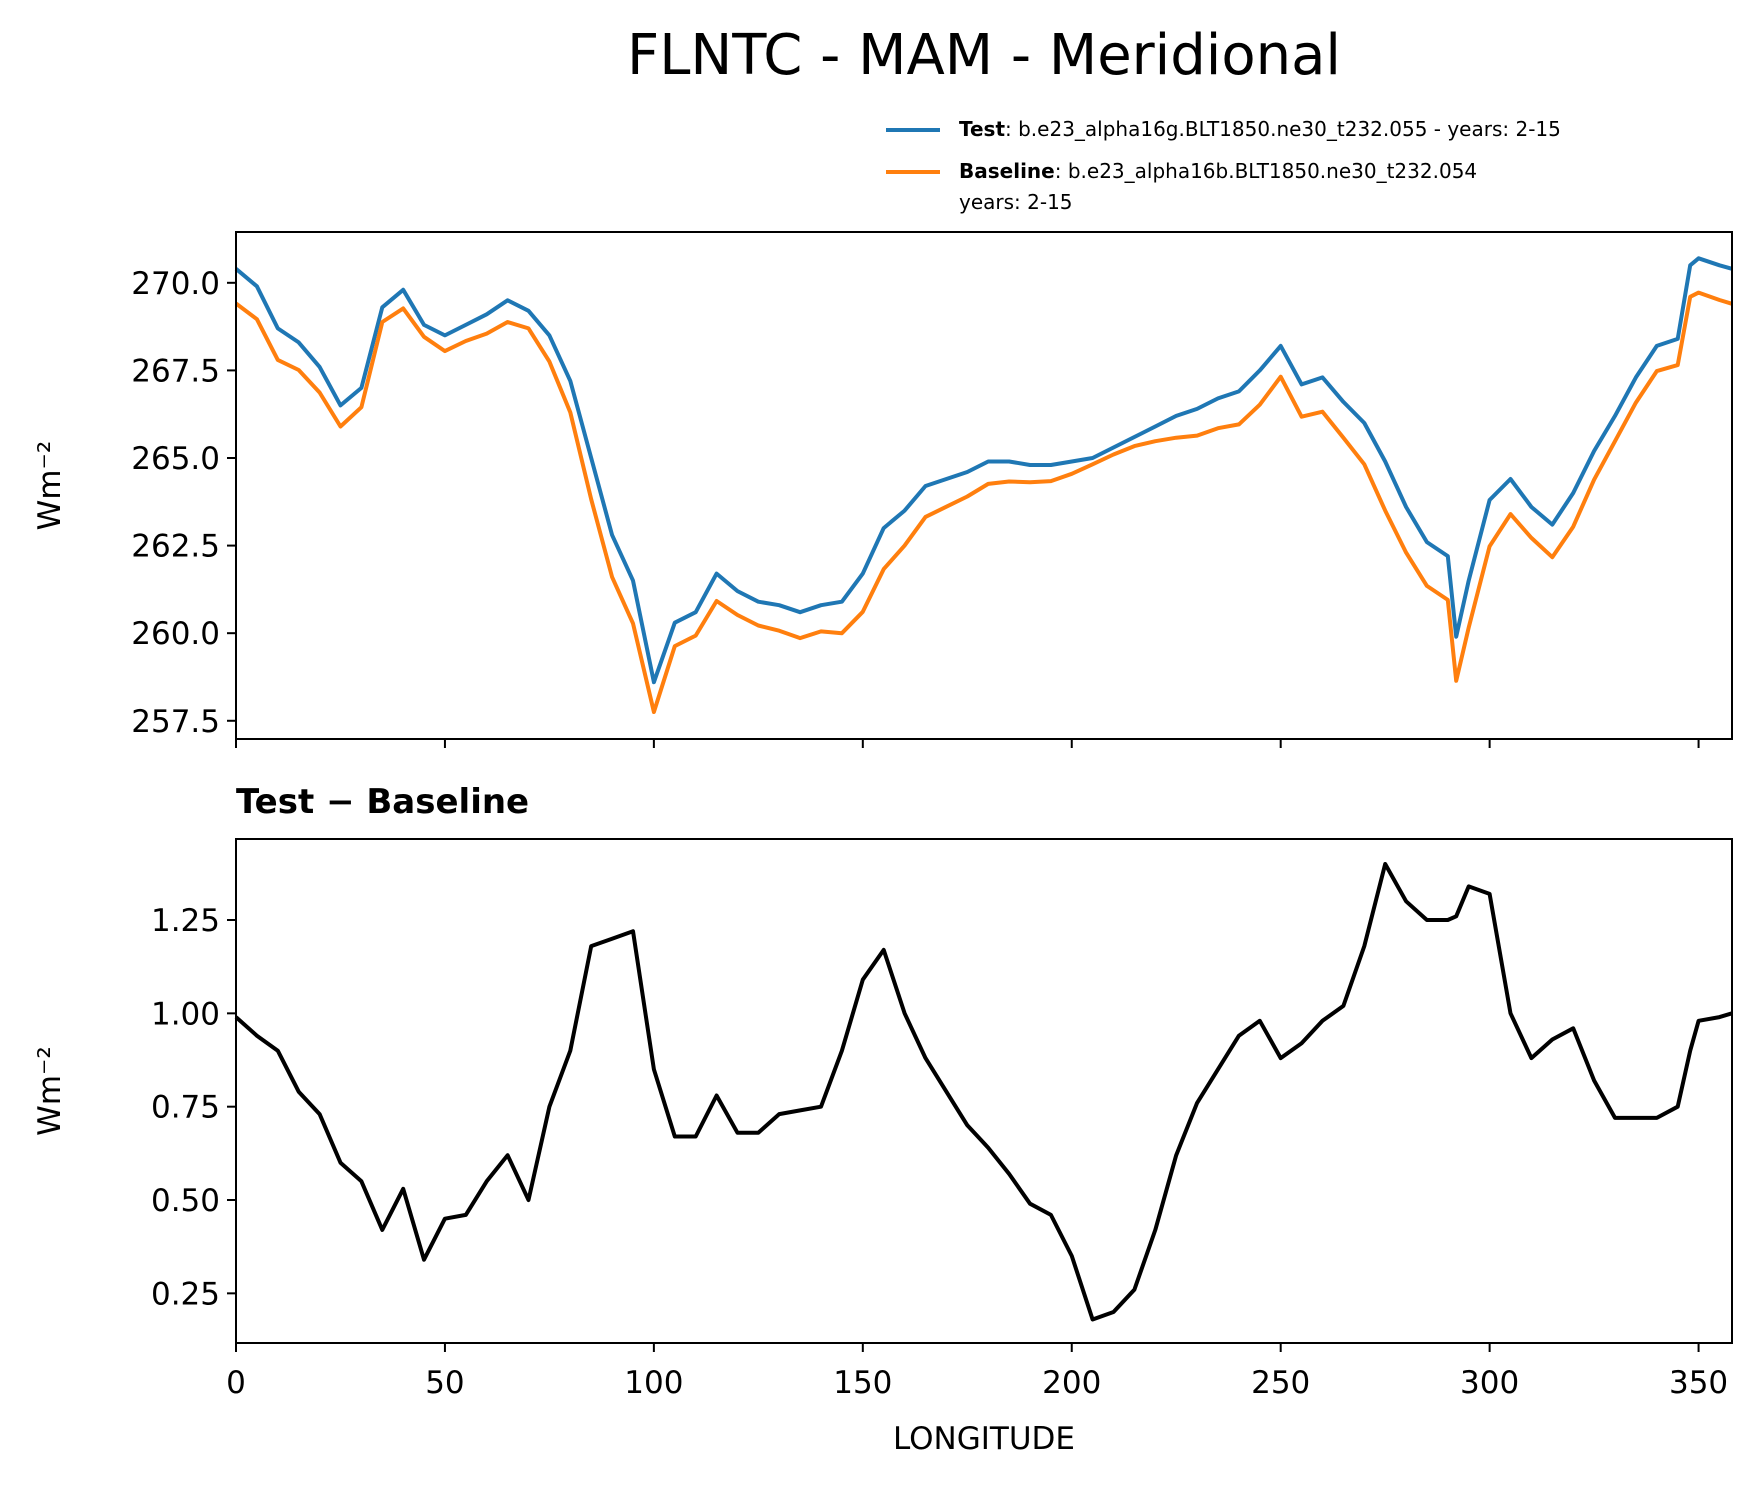 Image resolution: width=1757 pixels, height=1496 pixels. I want to click on x-tick-label: 200, so click(1071, 1383).